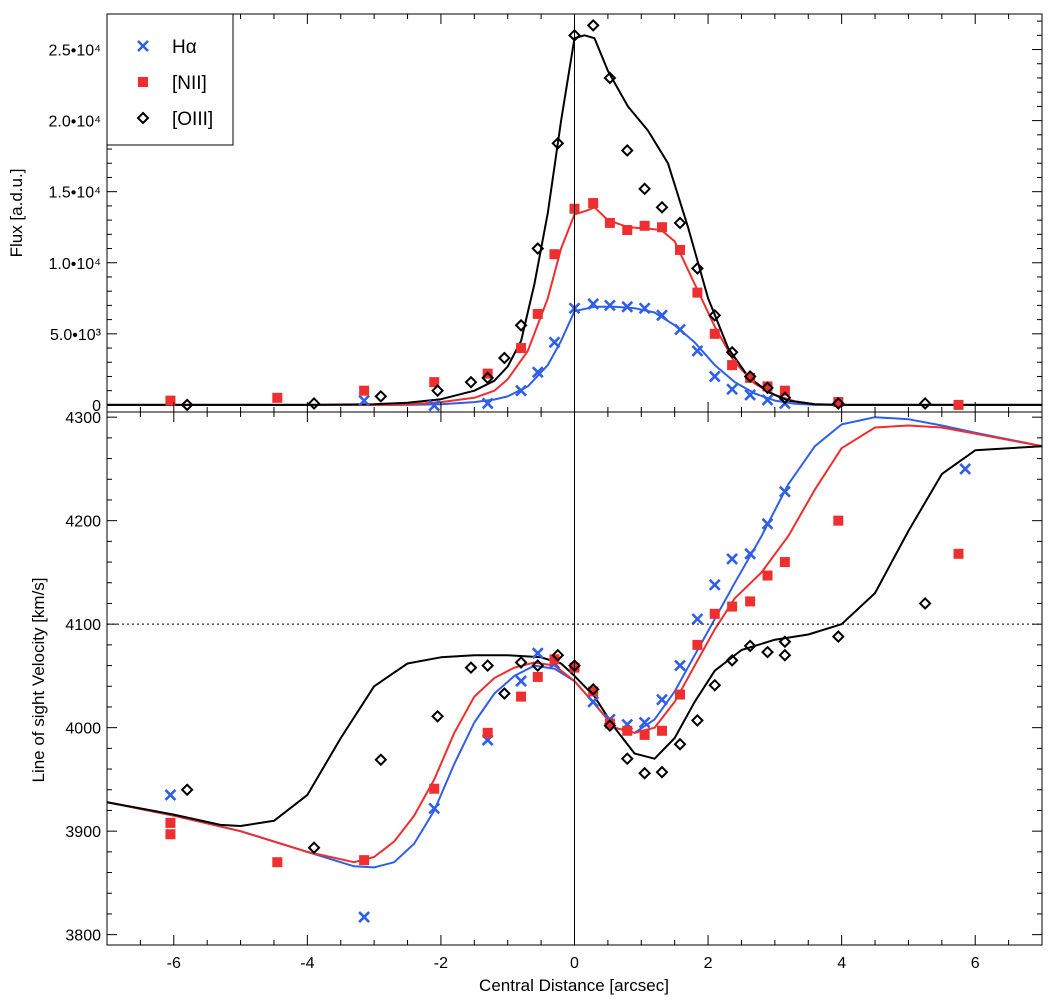  I want to click on flux-y-tick-label: 1.5•10⁴, so click(74, 193).